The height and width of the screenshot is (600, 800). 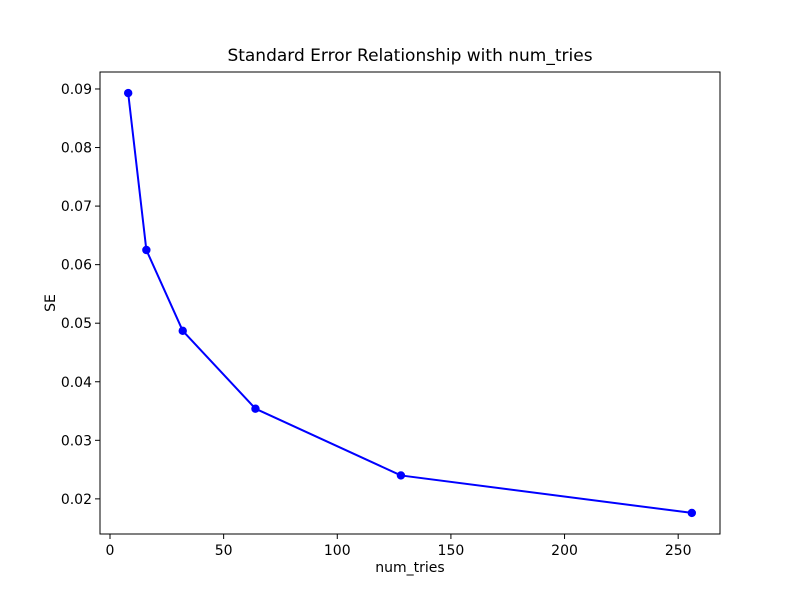 I want to click on x-tick-label: 50, so click(x=224, y=551).